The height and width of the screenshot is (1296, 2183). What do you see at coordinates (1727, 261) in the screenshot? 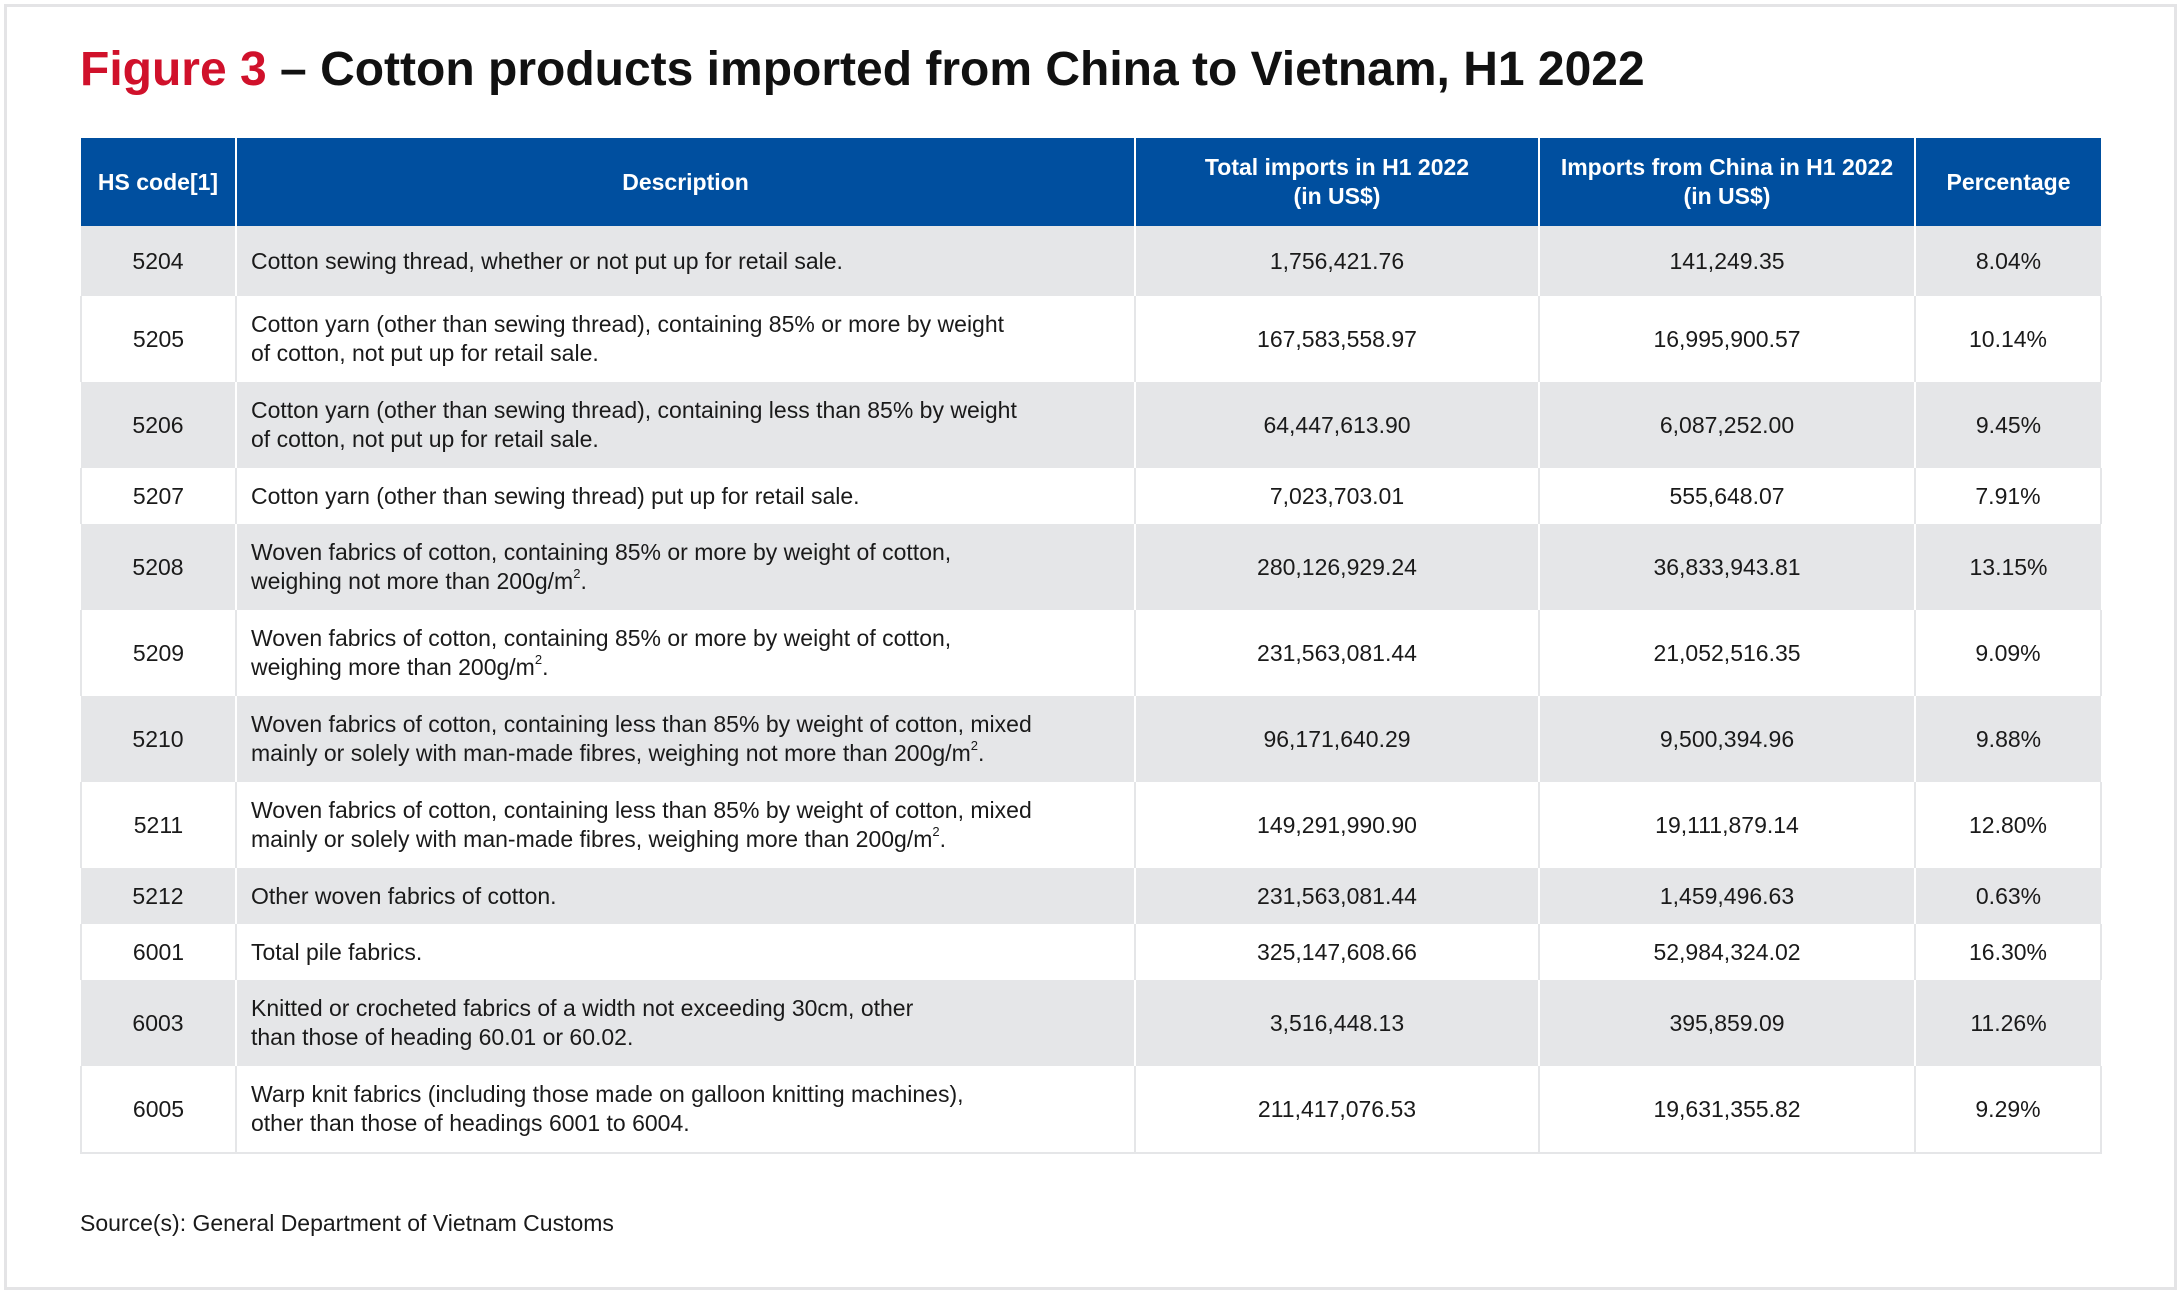
I see `china-imports-cell: 141,249.35` at bounding box center [1727, 261].